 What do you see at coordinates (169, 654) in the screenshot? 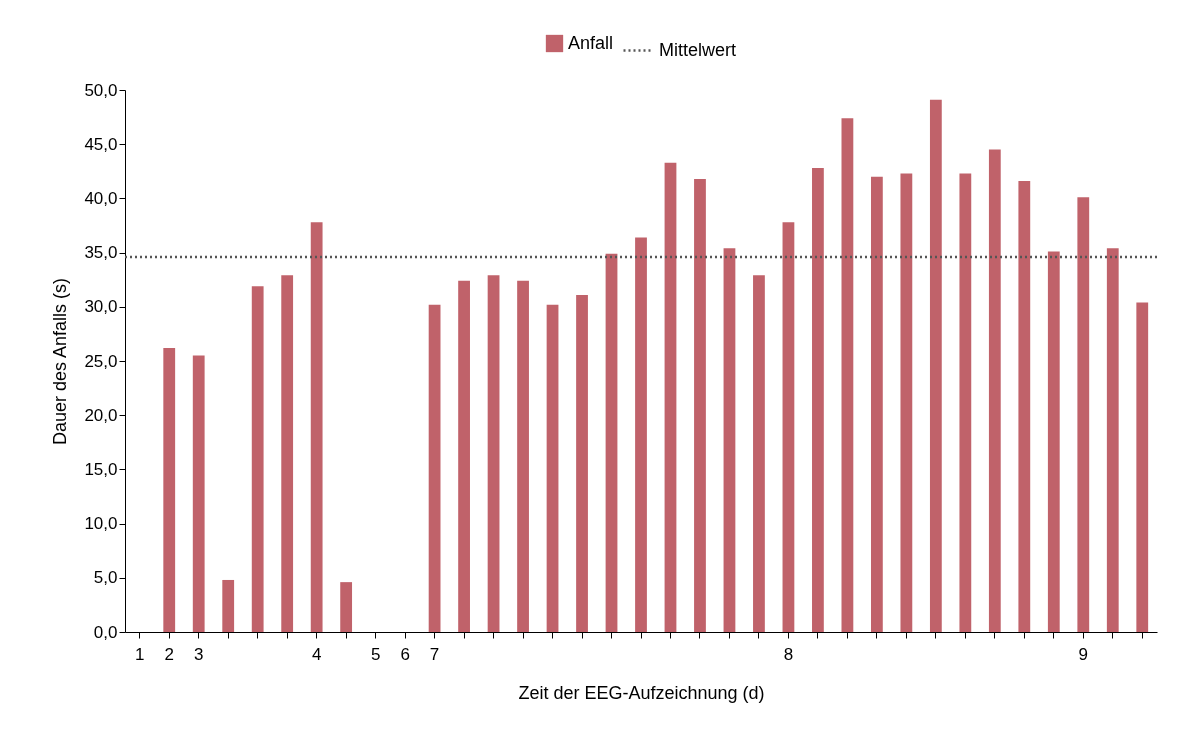
I see `x-tick-label: 2` at bounding box center [169, 654].